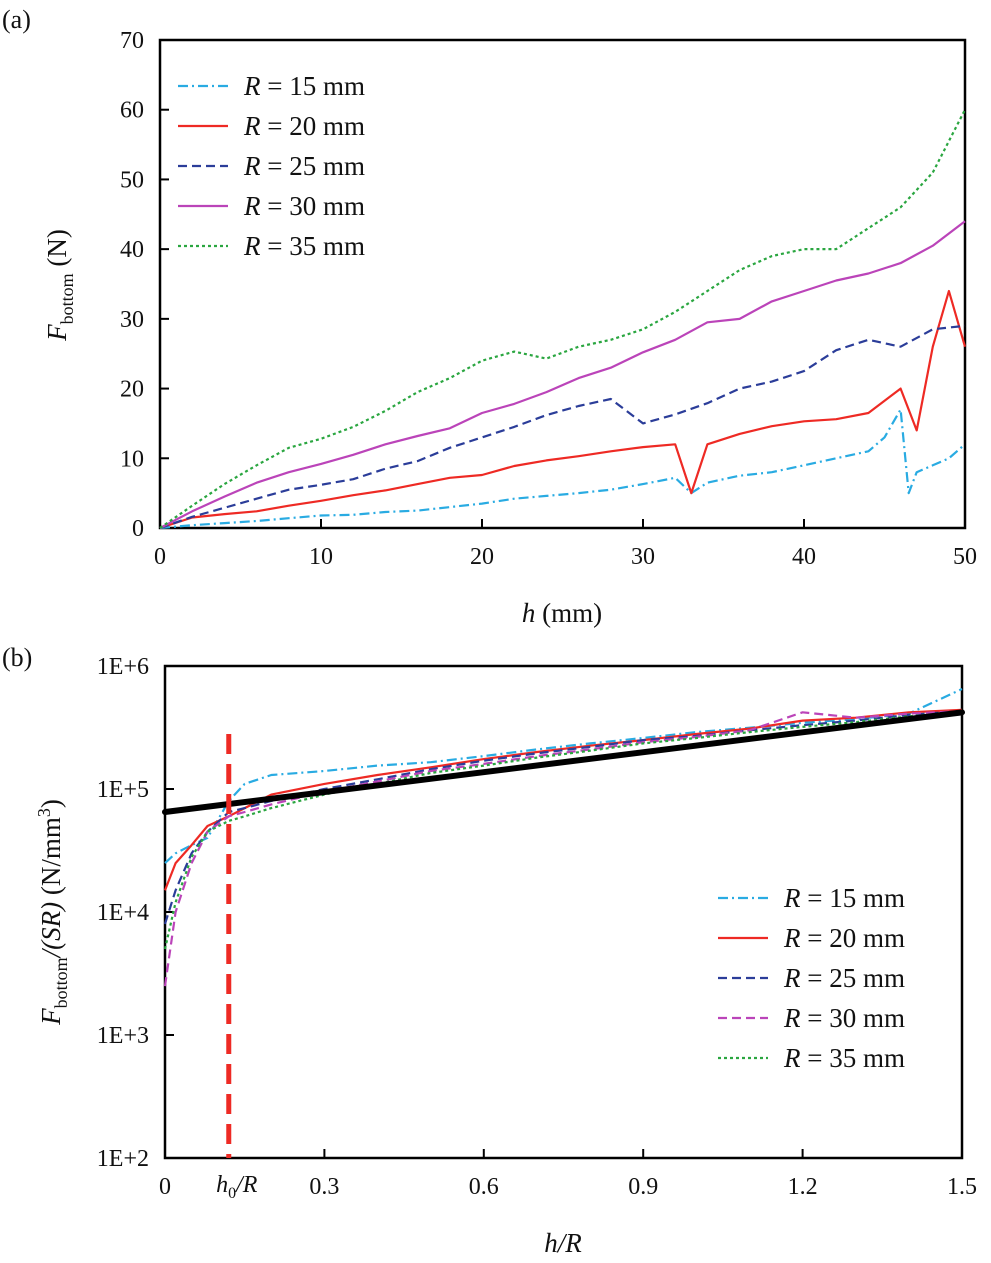  Describe the element at coordinates (484, 1187) in the screenshot. I see `panel-b-x-tick-label: 0.6` at that location.